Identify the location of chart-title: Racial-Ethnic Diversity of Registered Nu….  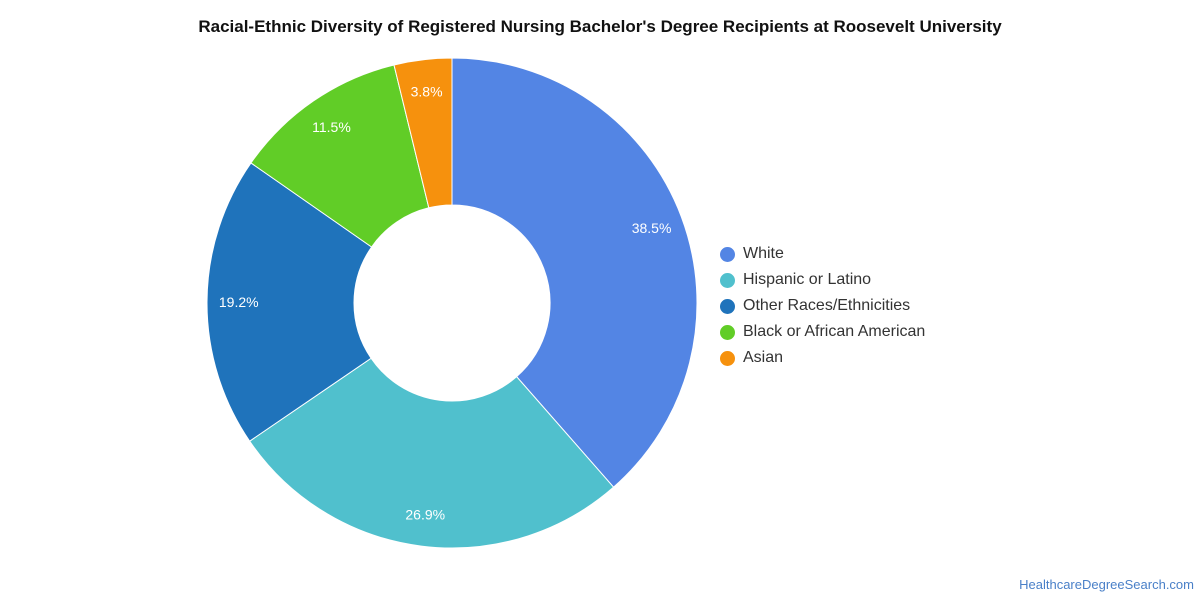
(600, 26).